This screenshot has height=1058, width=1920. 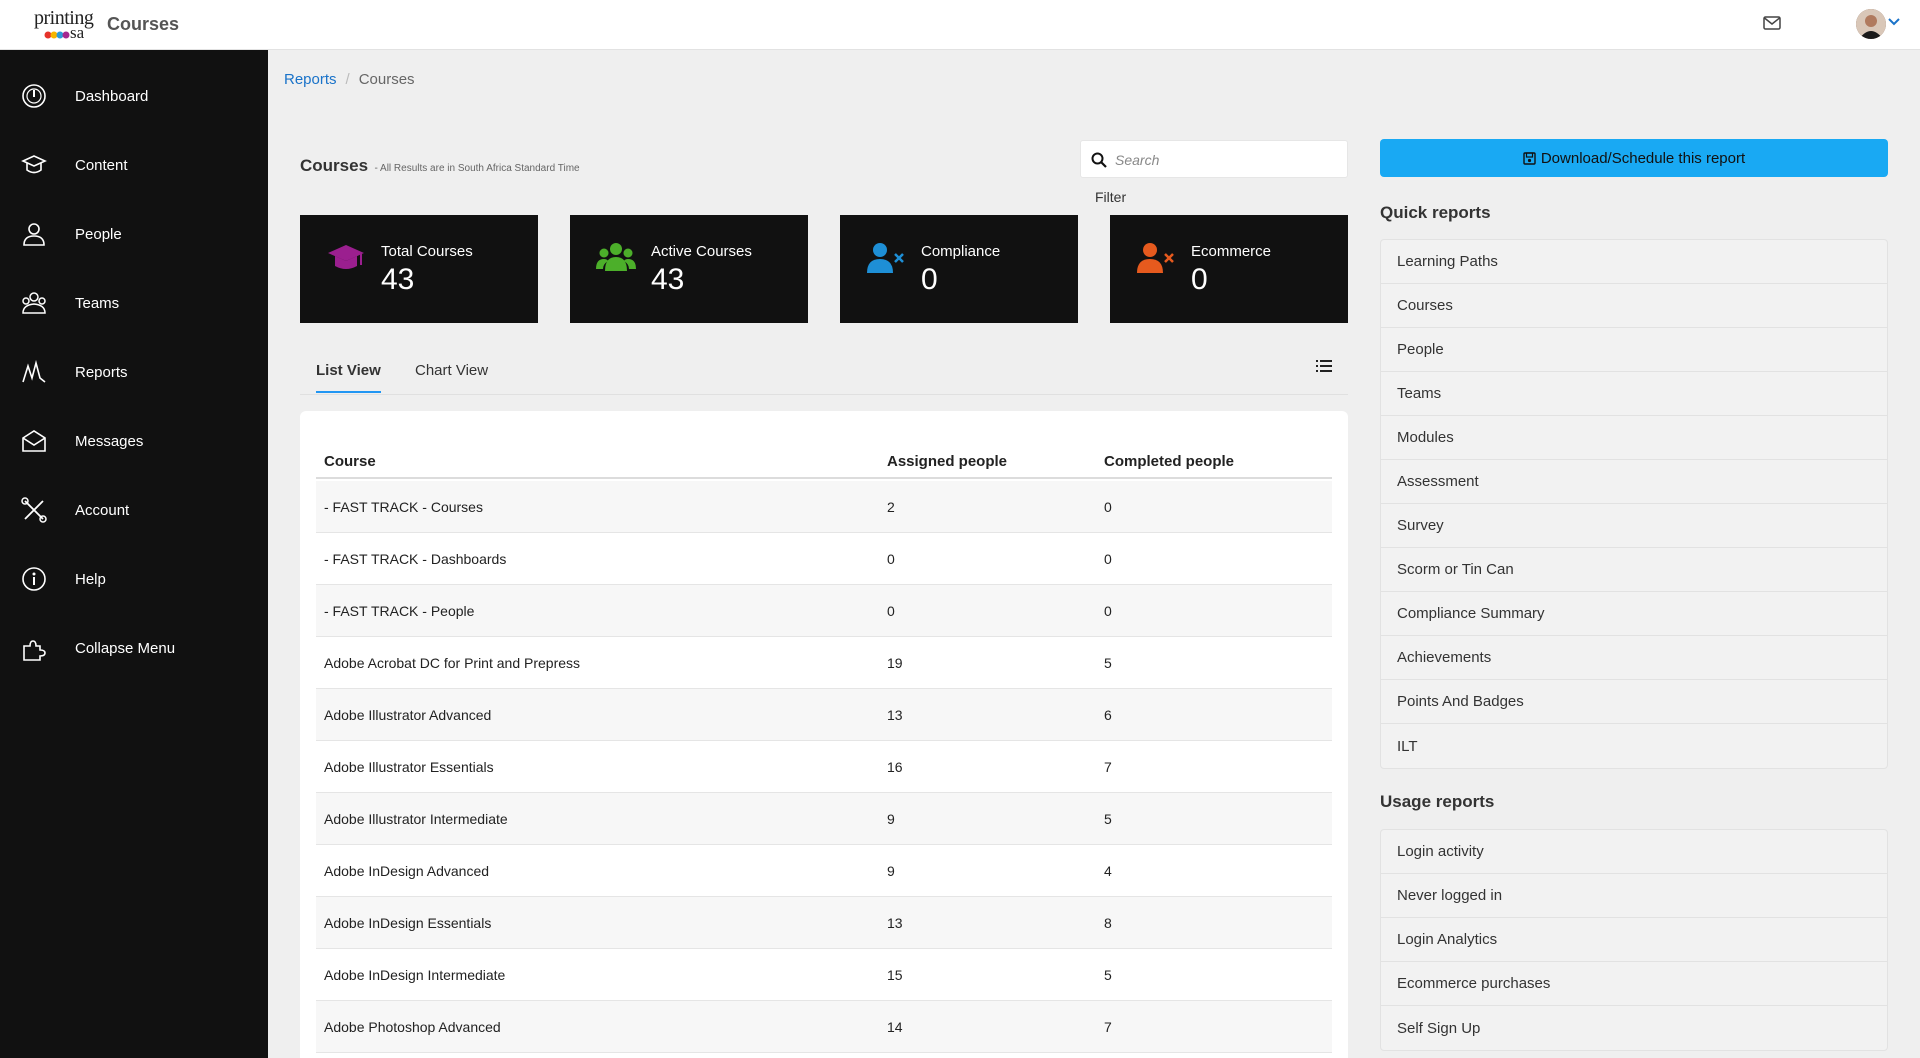 I want to click on download-schedule-button: Download/Schedule this report, so click(x=1634, y=158).